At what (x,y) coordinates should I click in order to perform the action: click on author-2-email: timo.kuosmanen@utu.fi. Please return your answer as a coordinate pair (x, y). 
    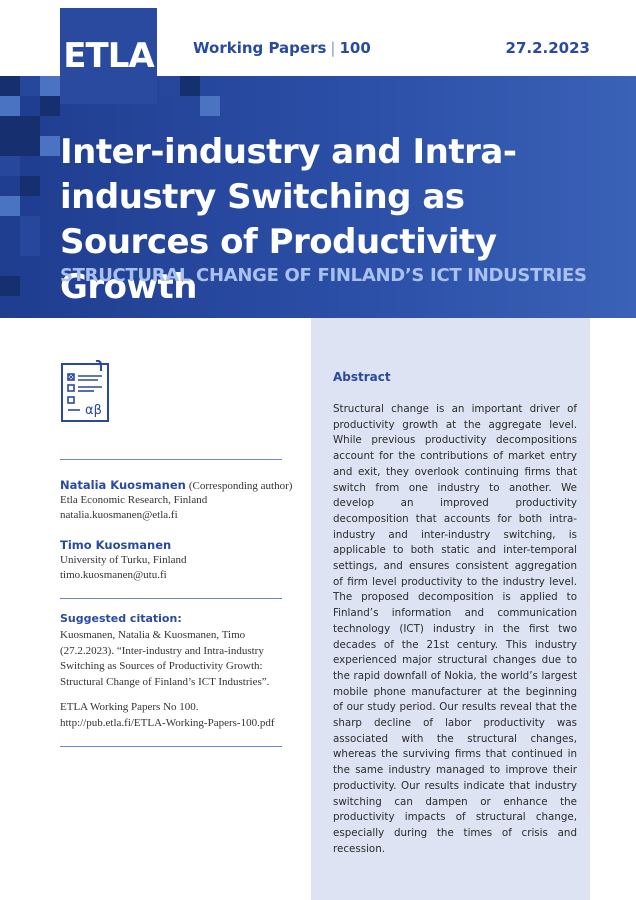
    Looking at the image, I should click on (113, 575).